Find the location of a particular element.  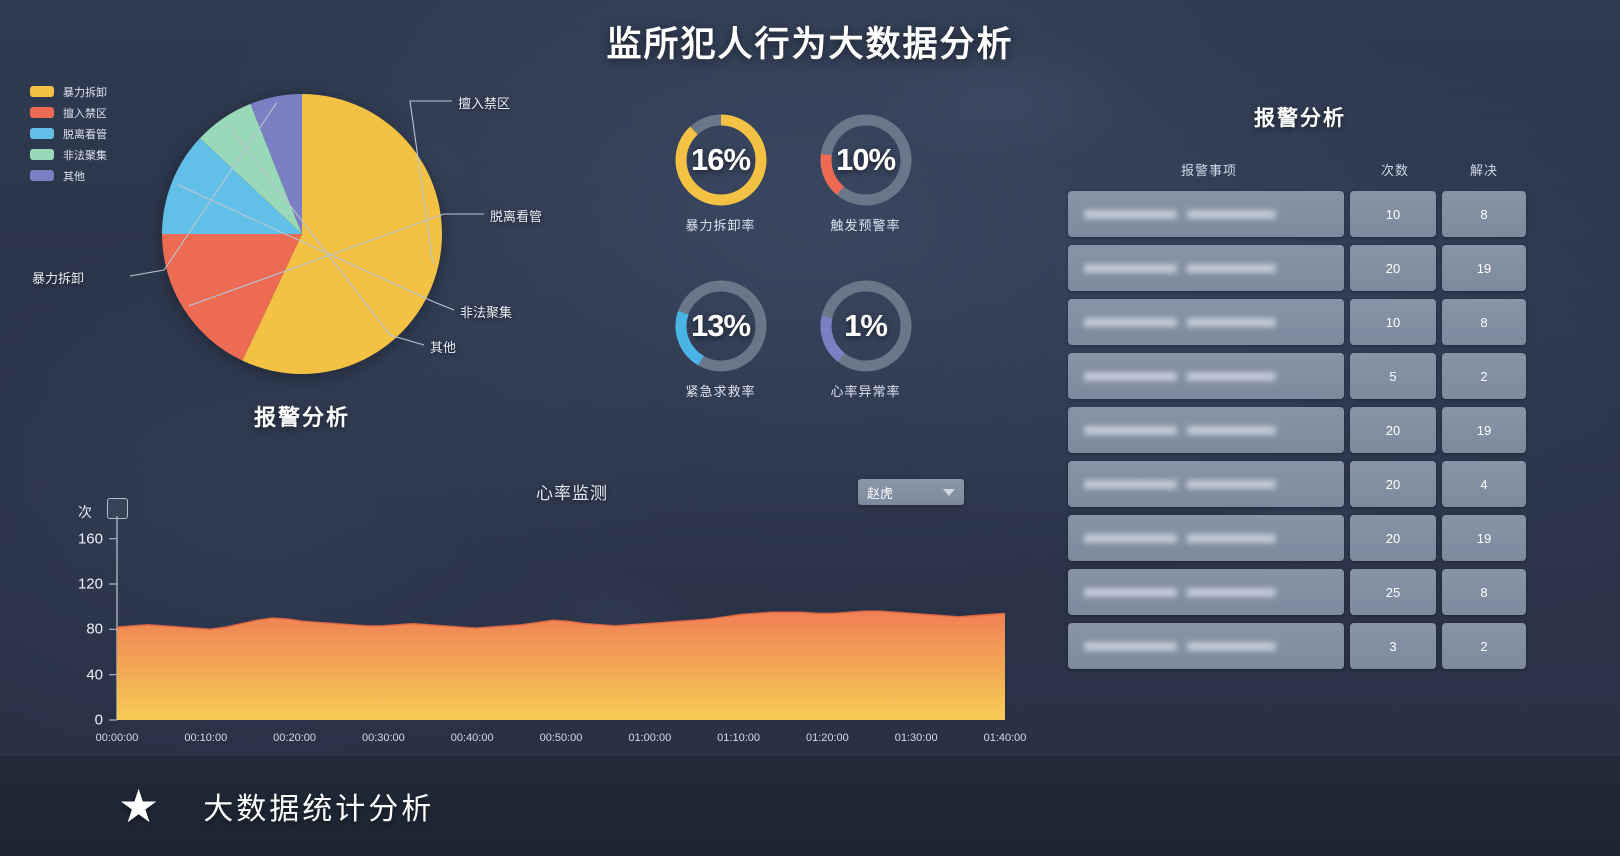

legend-swatch-other is located at coordinates (42, 175).